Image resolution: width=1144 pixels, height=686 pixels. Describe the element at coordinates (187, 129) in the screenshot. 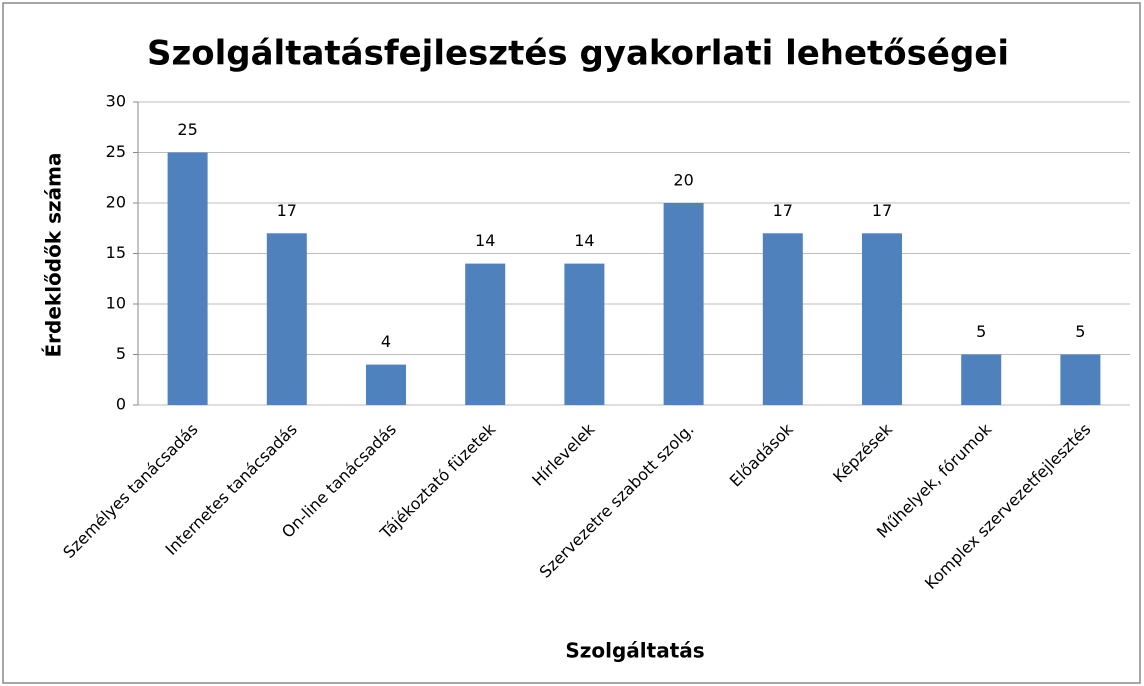

I see `data-label: 25` at that location.